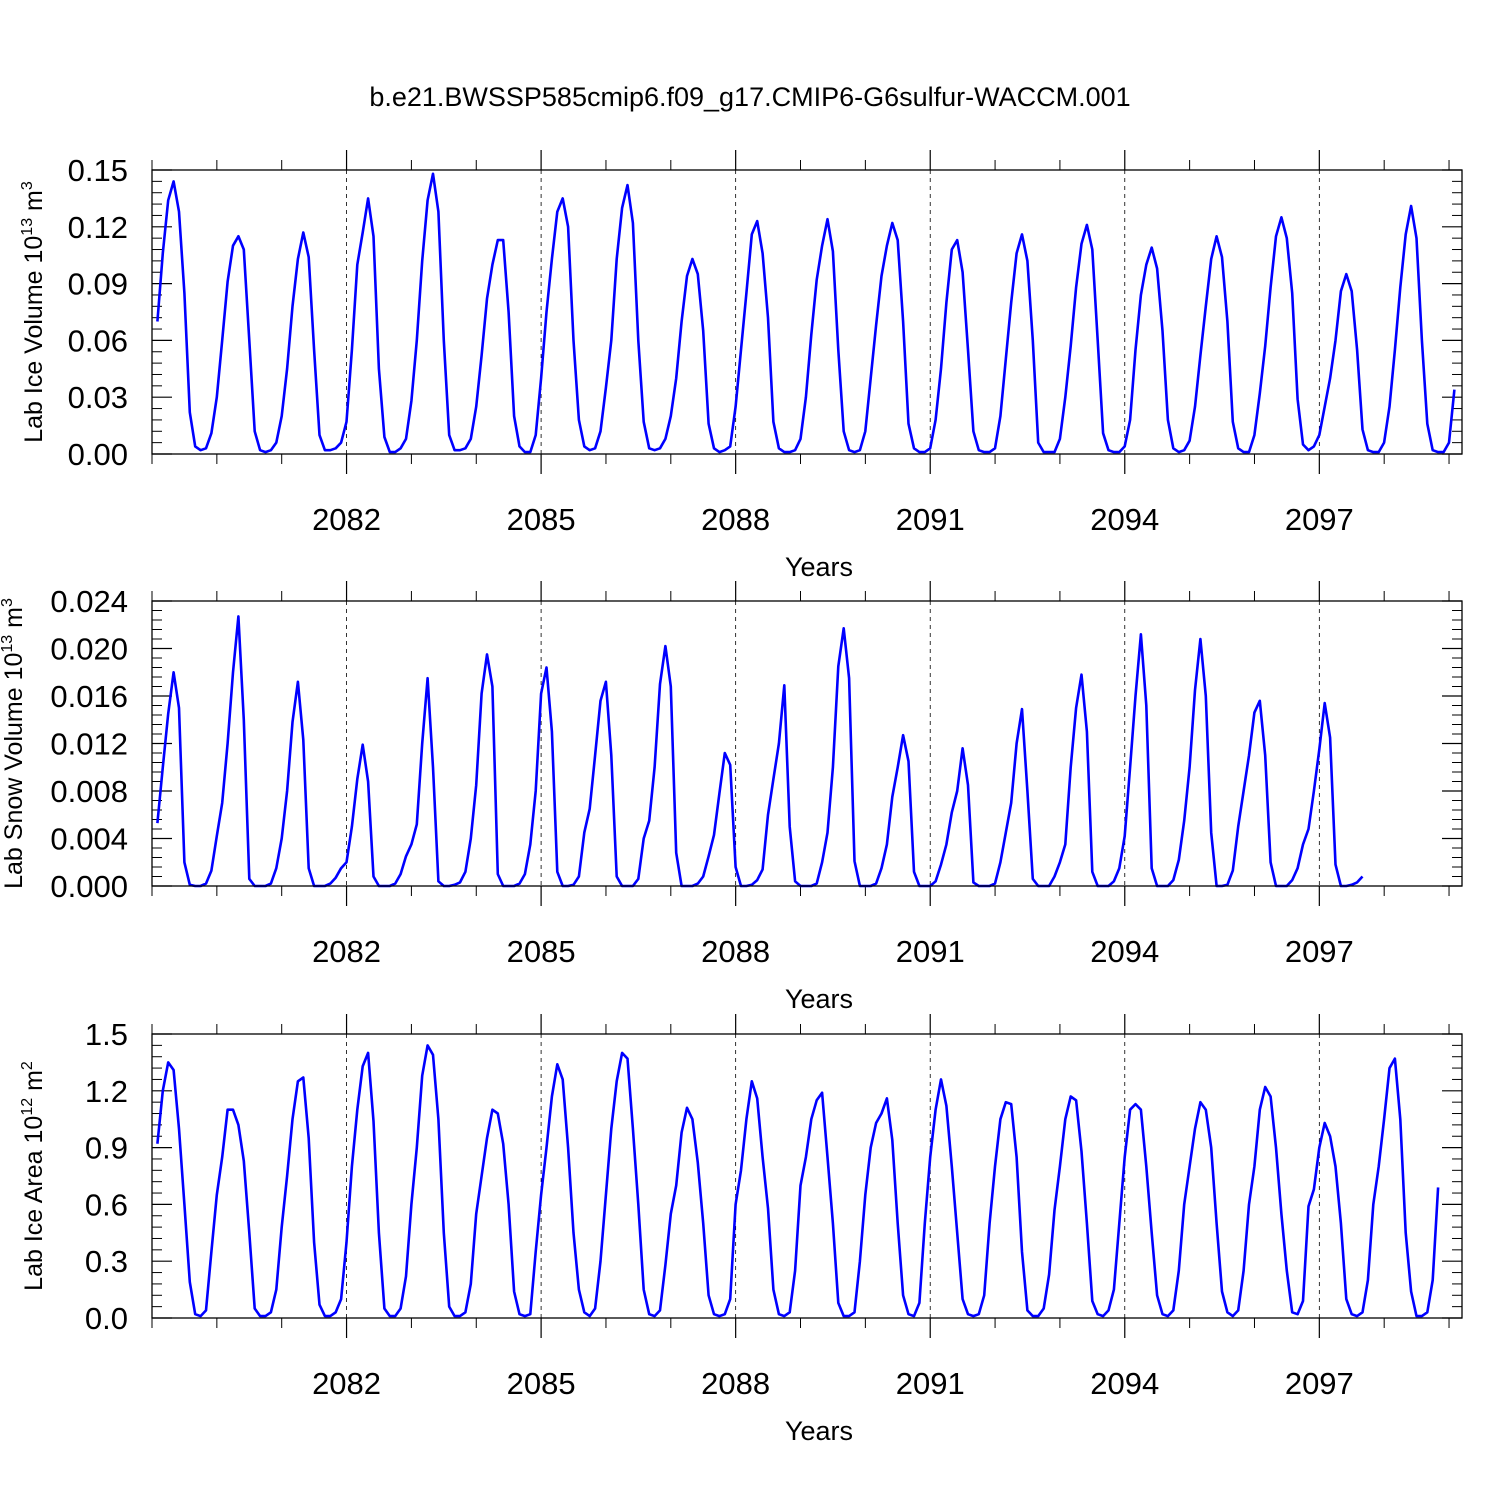 The width and height of the screenshot is (1500, 1500). Describe the element at coordinates (106, 1148) in the screenshot. I see `y-tick-label: 0.9` at that location.